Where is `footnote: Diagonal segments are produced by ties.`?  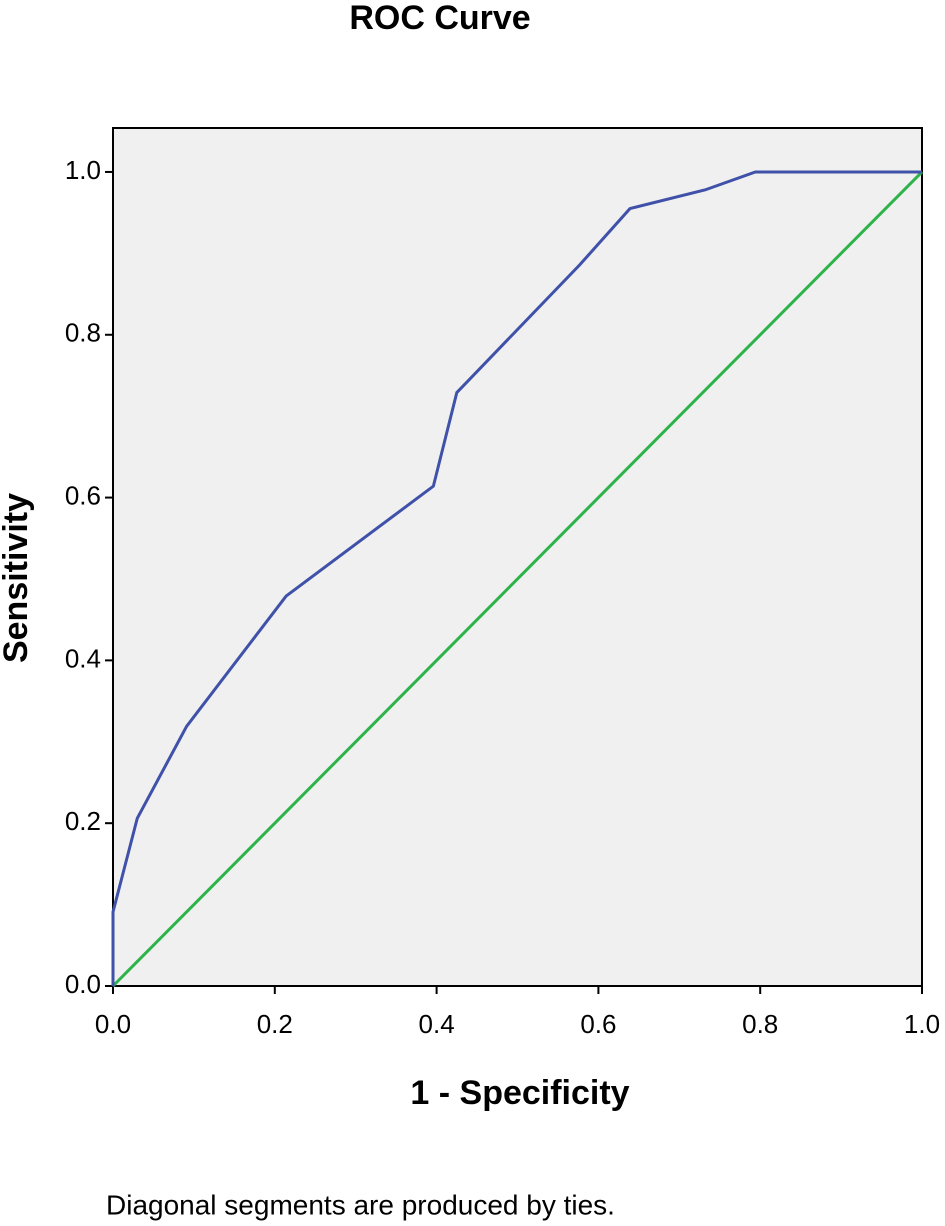 footnote: Diagonal segments are produced by ties. is located at coordinates (360, 1204).